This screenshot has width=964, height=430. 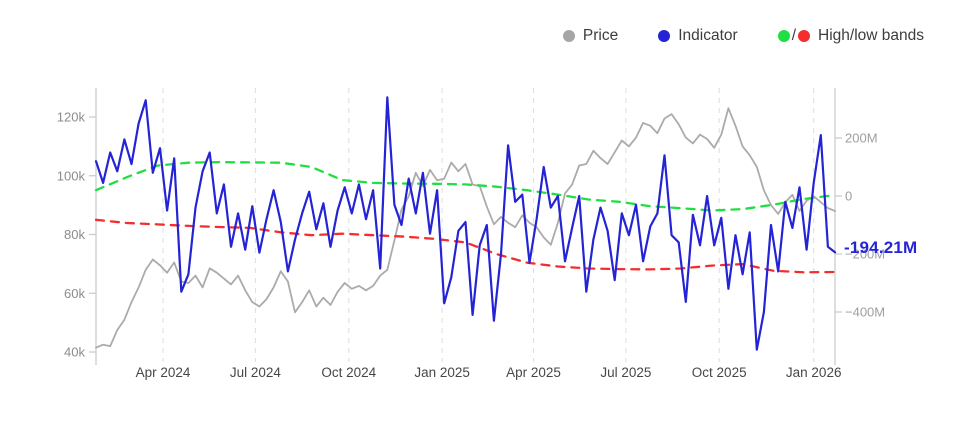 What do you see at coordinates (865, 254) in the screenshot?
I see `right-axis-tick-label: −200M` at bounding box center [865, 254].